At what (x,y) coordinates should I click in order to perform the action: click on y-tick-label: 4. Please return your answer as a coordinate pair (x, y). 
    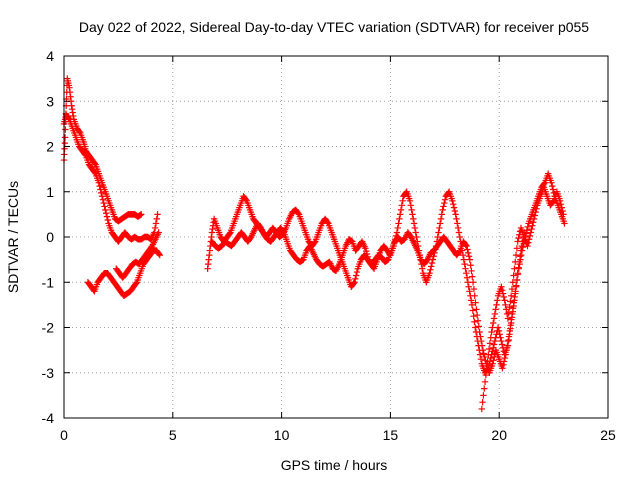
    Looking at the image, I should click on (50, 56).